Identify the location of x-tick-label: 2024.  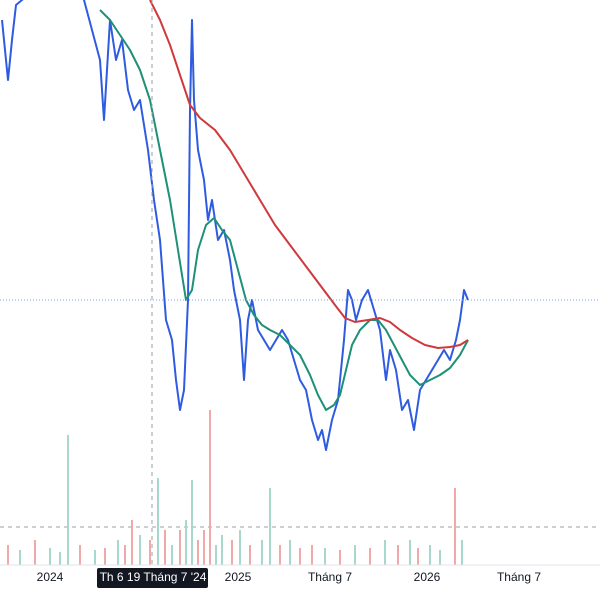
(50, 577).